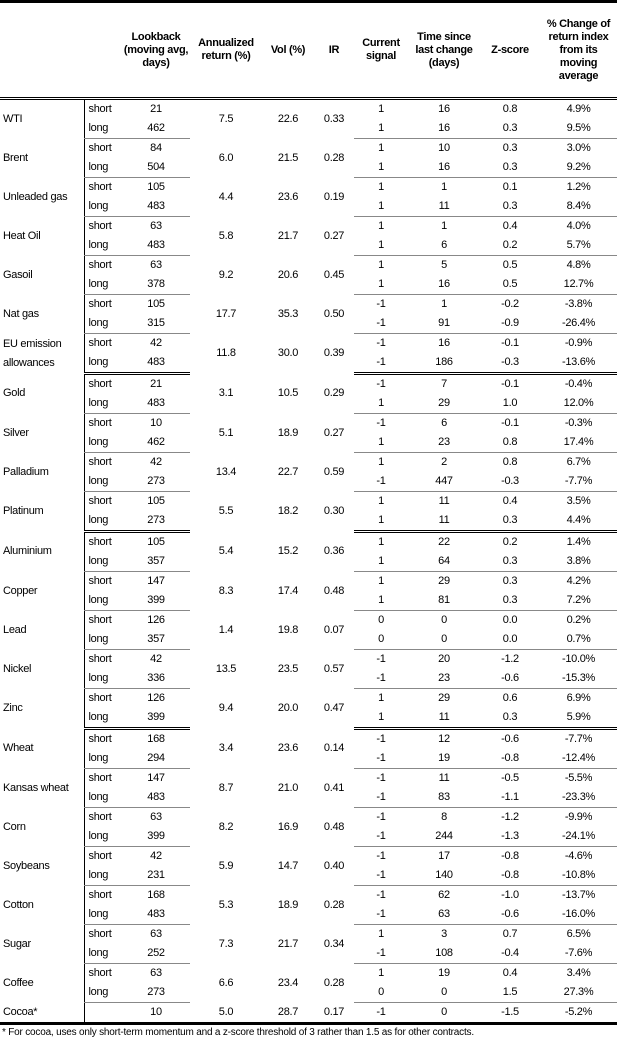  I want to click on z-score: 0.8, so click(510, 443).